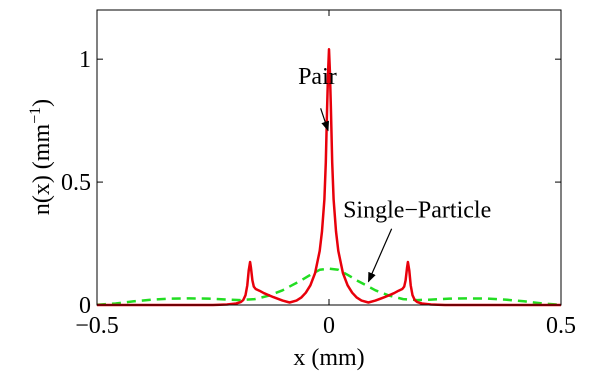 The image size is (601, 375). Describe the element at coordinates (328, 358) in the screenshot. I see `x-axis-label: x (mm)` at that location.